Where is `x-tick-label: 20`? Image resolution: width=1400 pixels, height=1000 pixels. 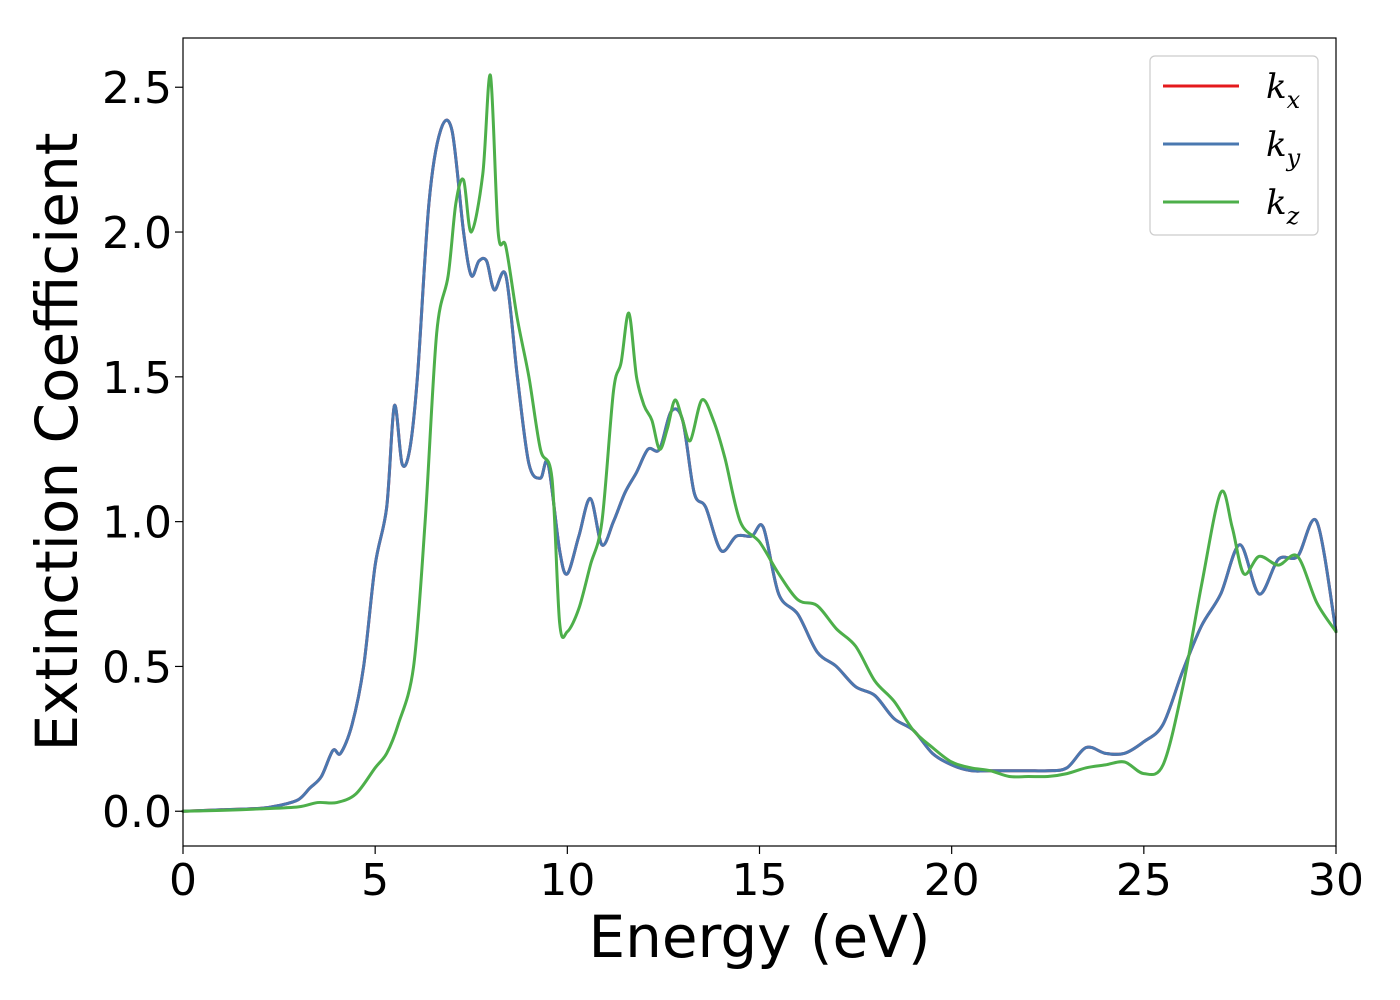 x-tick-label: 20 is located at coordinates (952, 880).